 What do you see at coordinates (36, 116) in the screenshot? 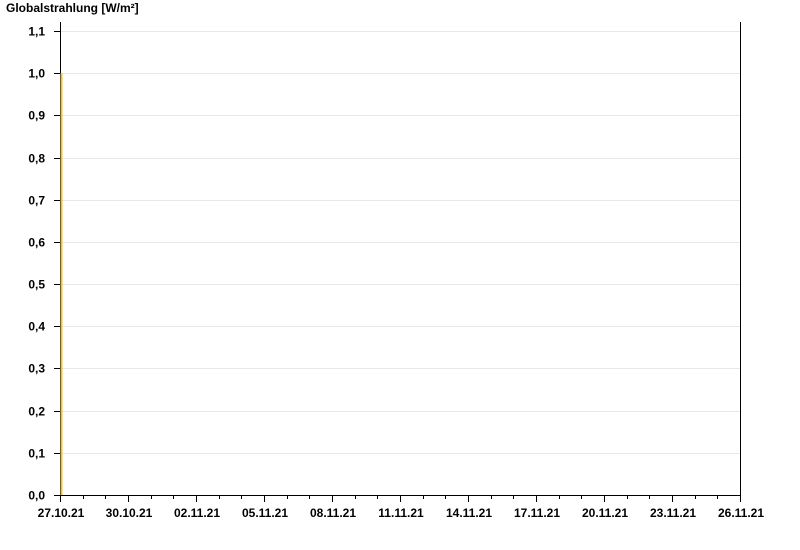
I see `y-tick-label: 0,9` at bounding box center [36, 116].